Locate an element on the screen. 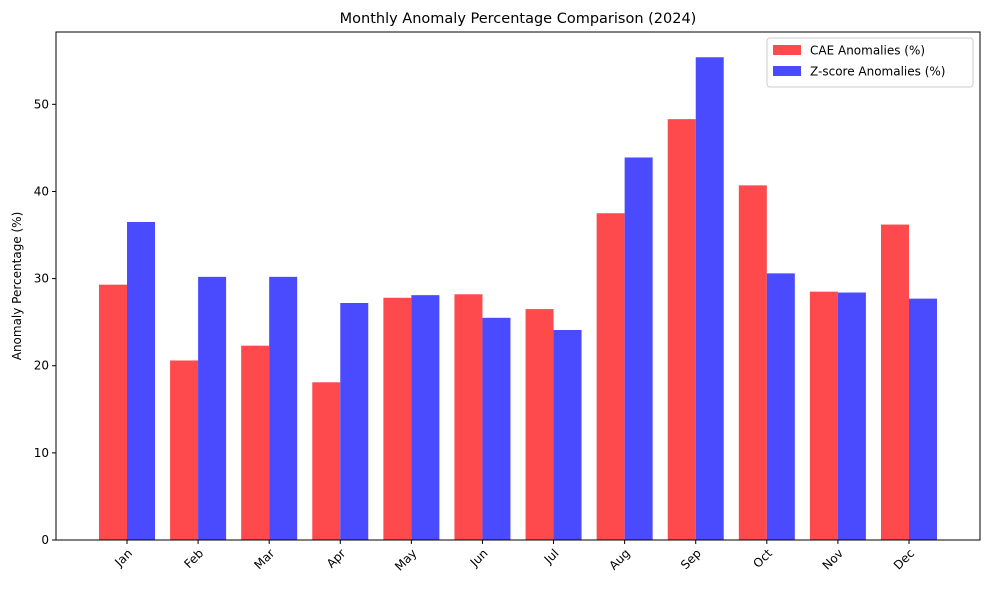 The image size is (989, 590). bar-zscore-mar is located at coordinates (283, 408).